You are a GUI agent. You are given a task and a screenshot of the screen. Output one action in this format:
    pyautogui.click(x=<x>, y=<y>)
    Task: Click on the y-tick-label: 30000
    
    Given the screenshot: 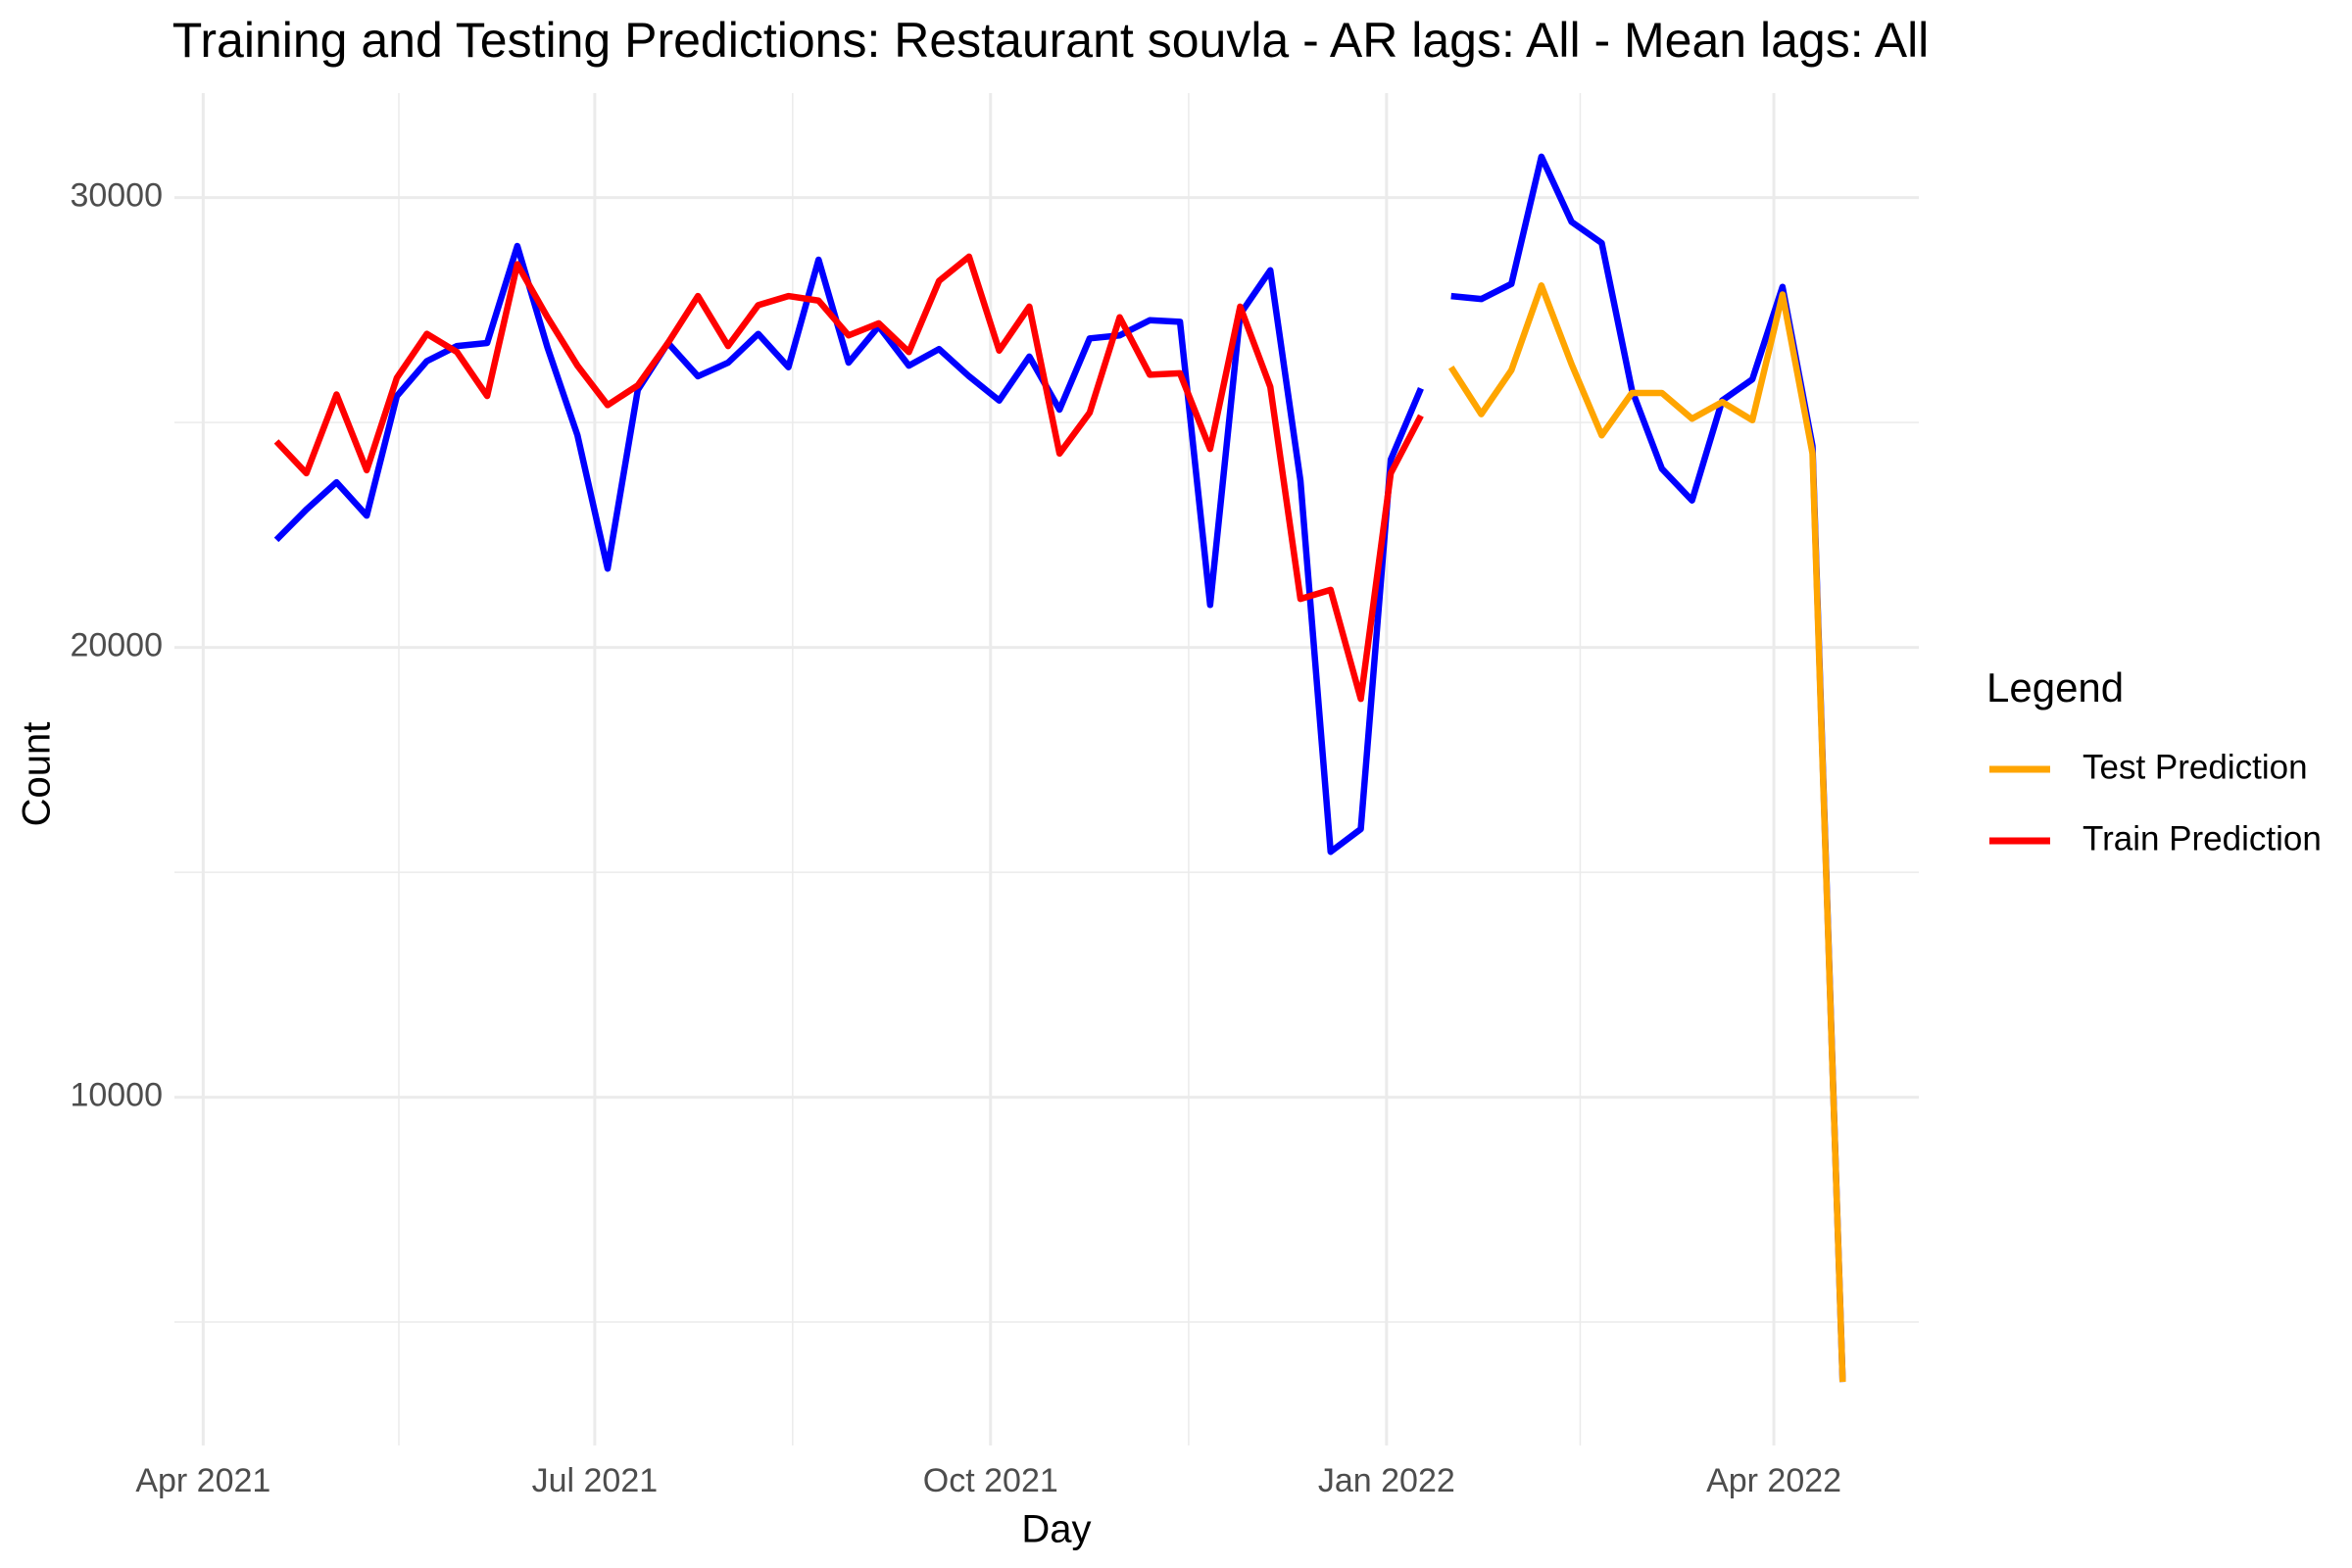 What is the action you would take?
    pyautogui.click(x=116, y=196)
    